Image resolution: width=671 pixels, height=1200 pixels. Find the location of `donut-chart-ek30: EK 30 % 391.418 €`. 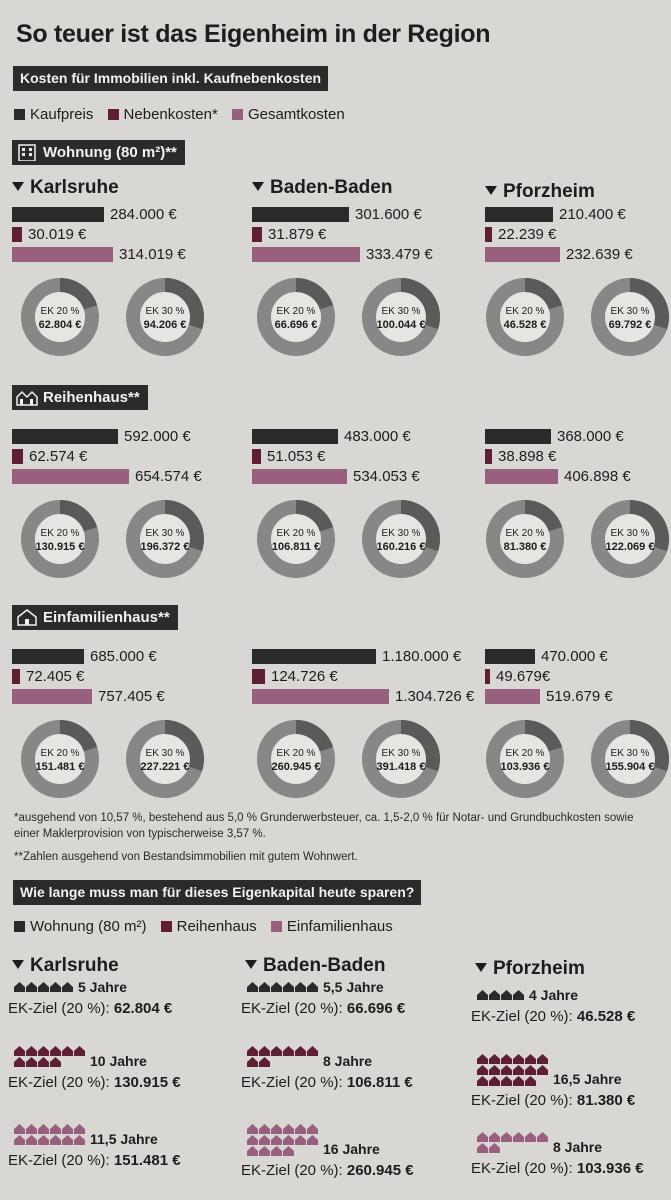

donut-chart-ek30: EK 30 % 391.418 € is located at coordinates (401, 759).